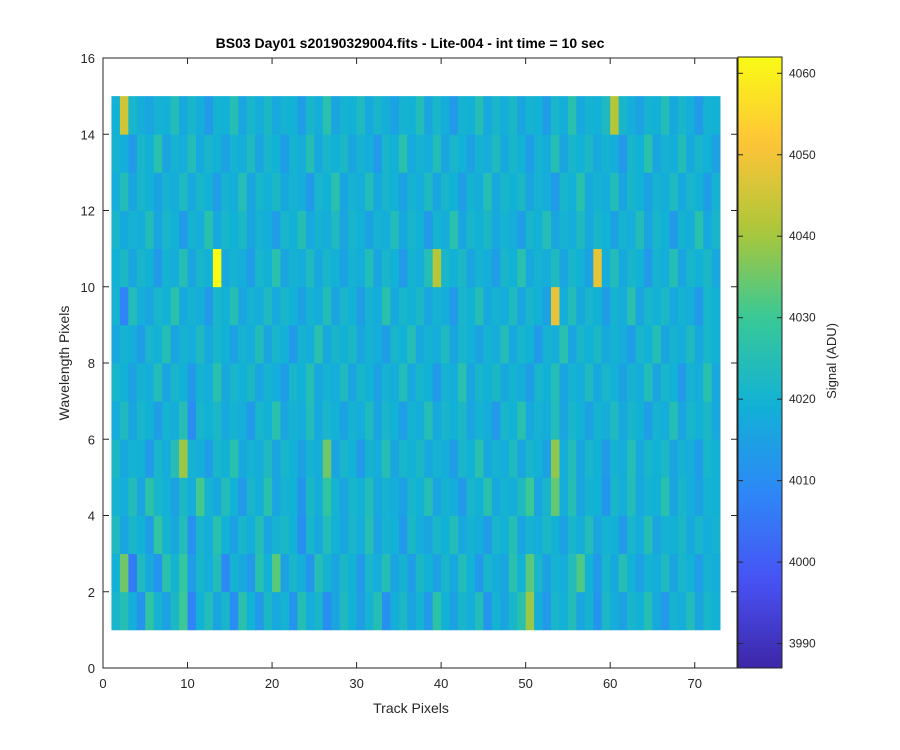 The image size is (900, 750). Describe the element at coordinates (802, 73) in the screenshot. I see `colorbar-tick-label: 4060` at that location.